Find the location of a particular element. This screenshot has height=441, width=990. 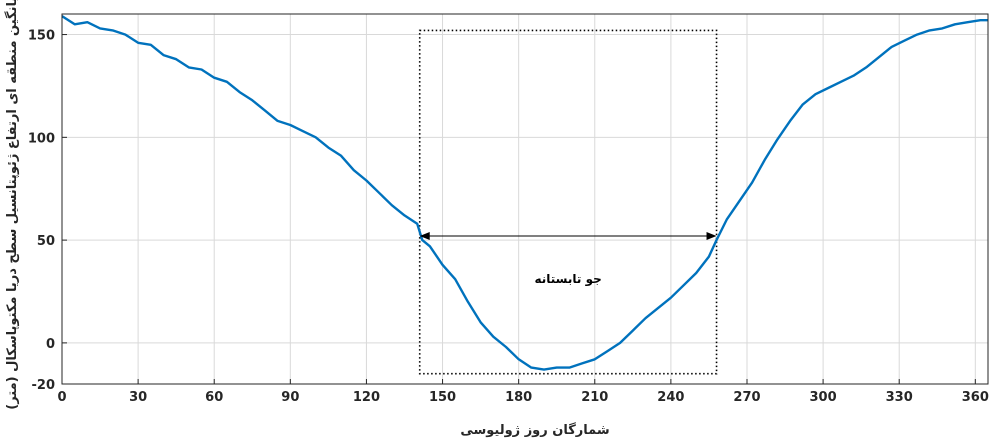

x-tick-label: 90 is located at coordinates (290, 397).